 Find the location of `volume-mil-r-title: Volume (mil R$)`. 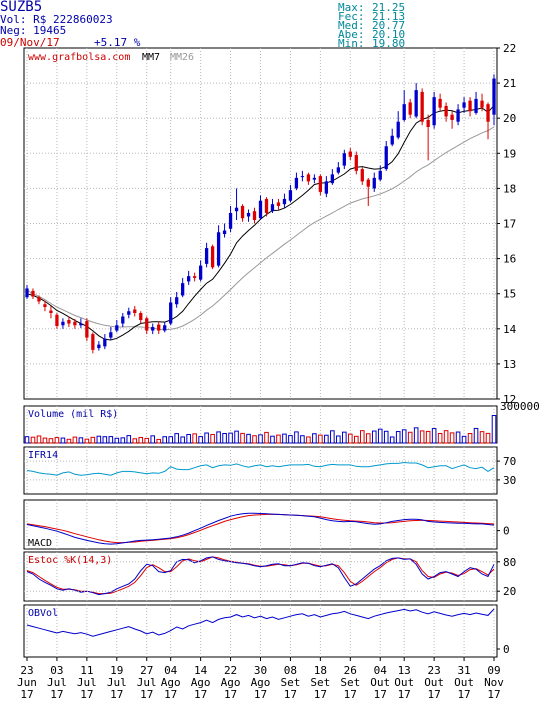

volume-mil-r-title: Volume (mil R$) is located at coordinates (73, 414).